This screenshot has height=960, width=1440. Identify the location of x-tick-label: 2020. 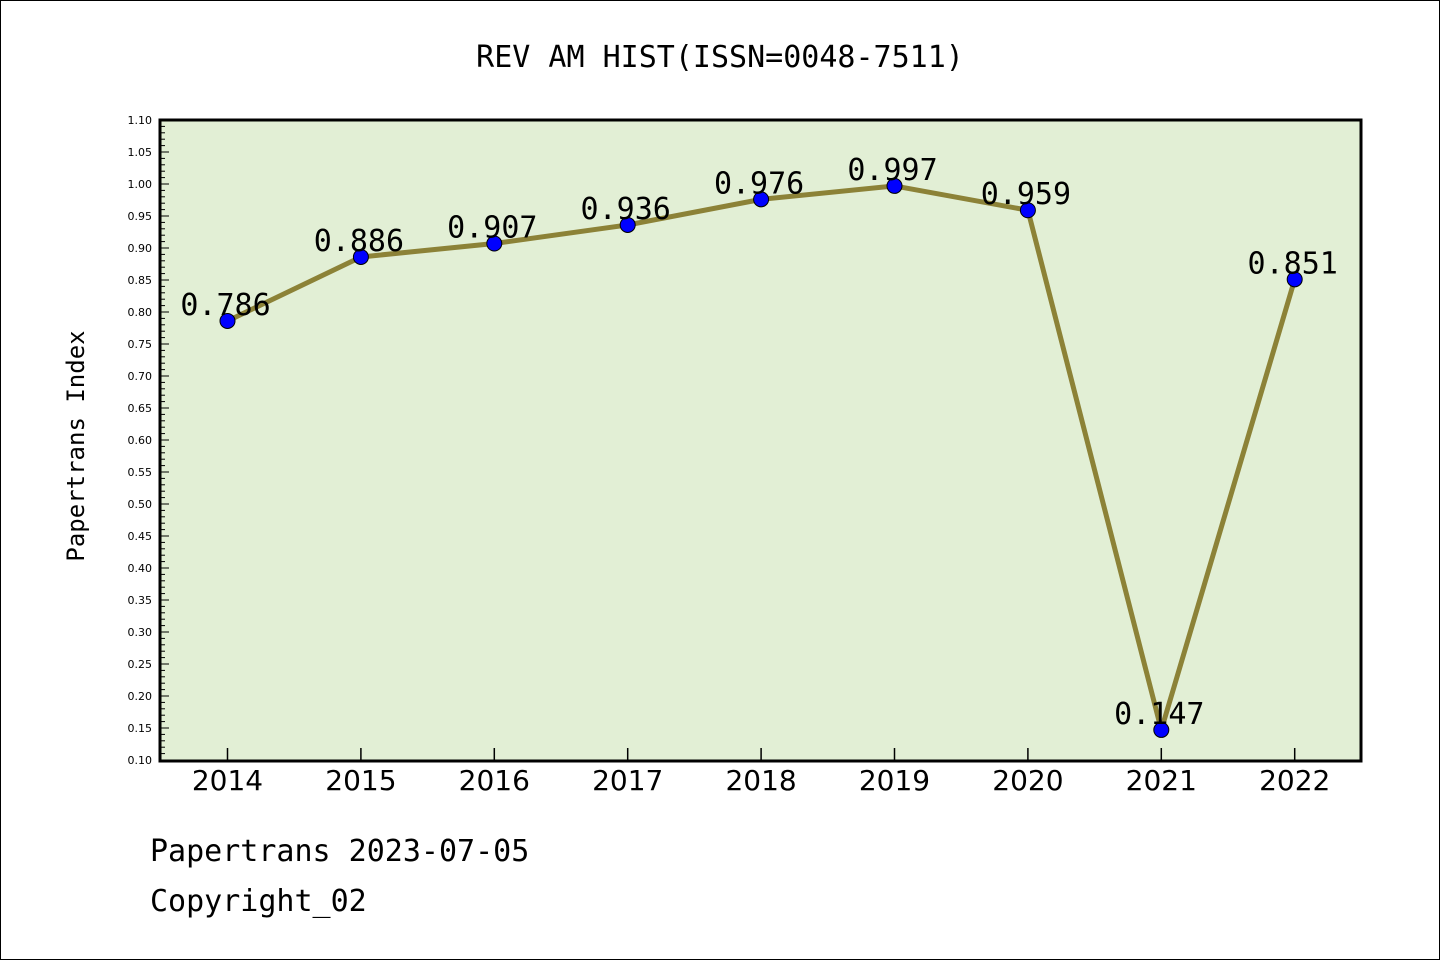
(1027, 780).